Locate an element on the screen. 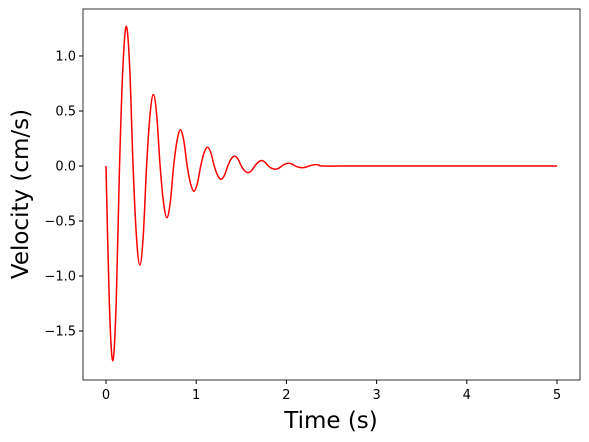 This screenshot has height=442, width=589. y-tick-label: −0.5 is located at coordinates (60, 222).